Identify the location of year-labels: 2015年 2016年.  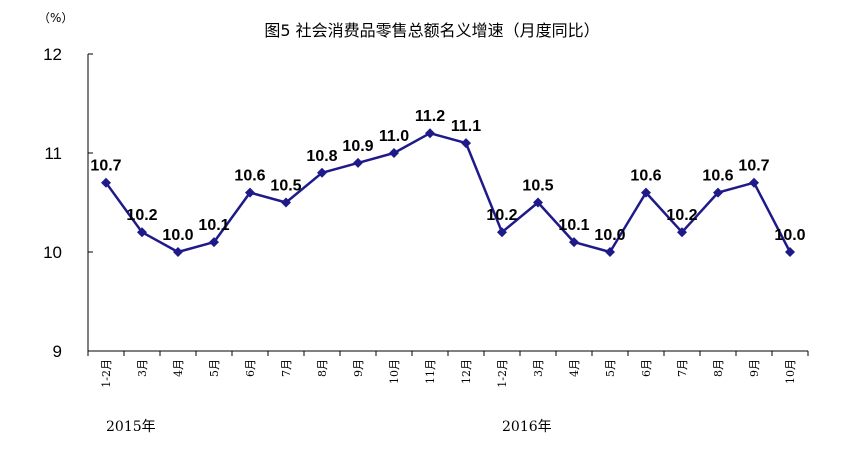
(329, 427).